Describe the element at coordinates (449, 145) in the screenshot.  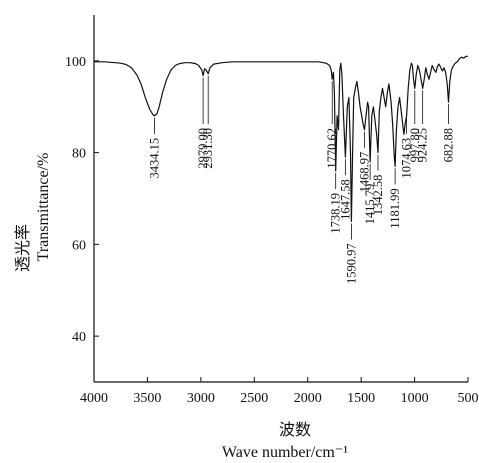
I see `peak-label: 682.88` at that location.